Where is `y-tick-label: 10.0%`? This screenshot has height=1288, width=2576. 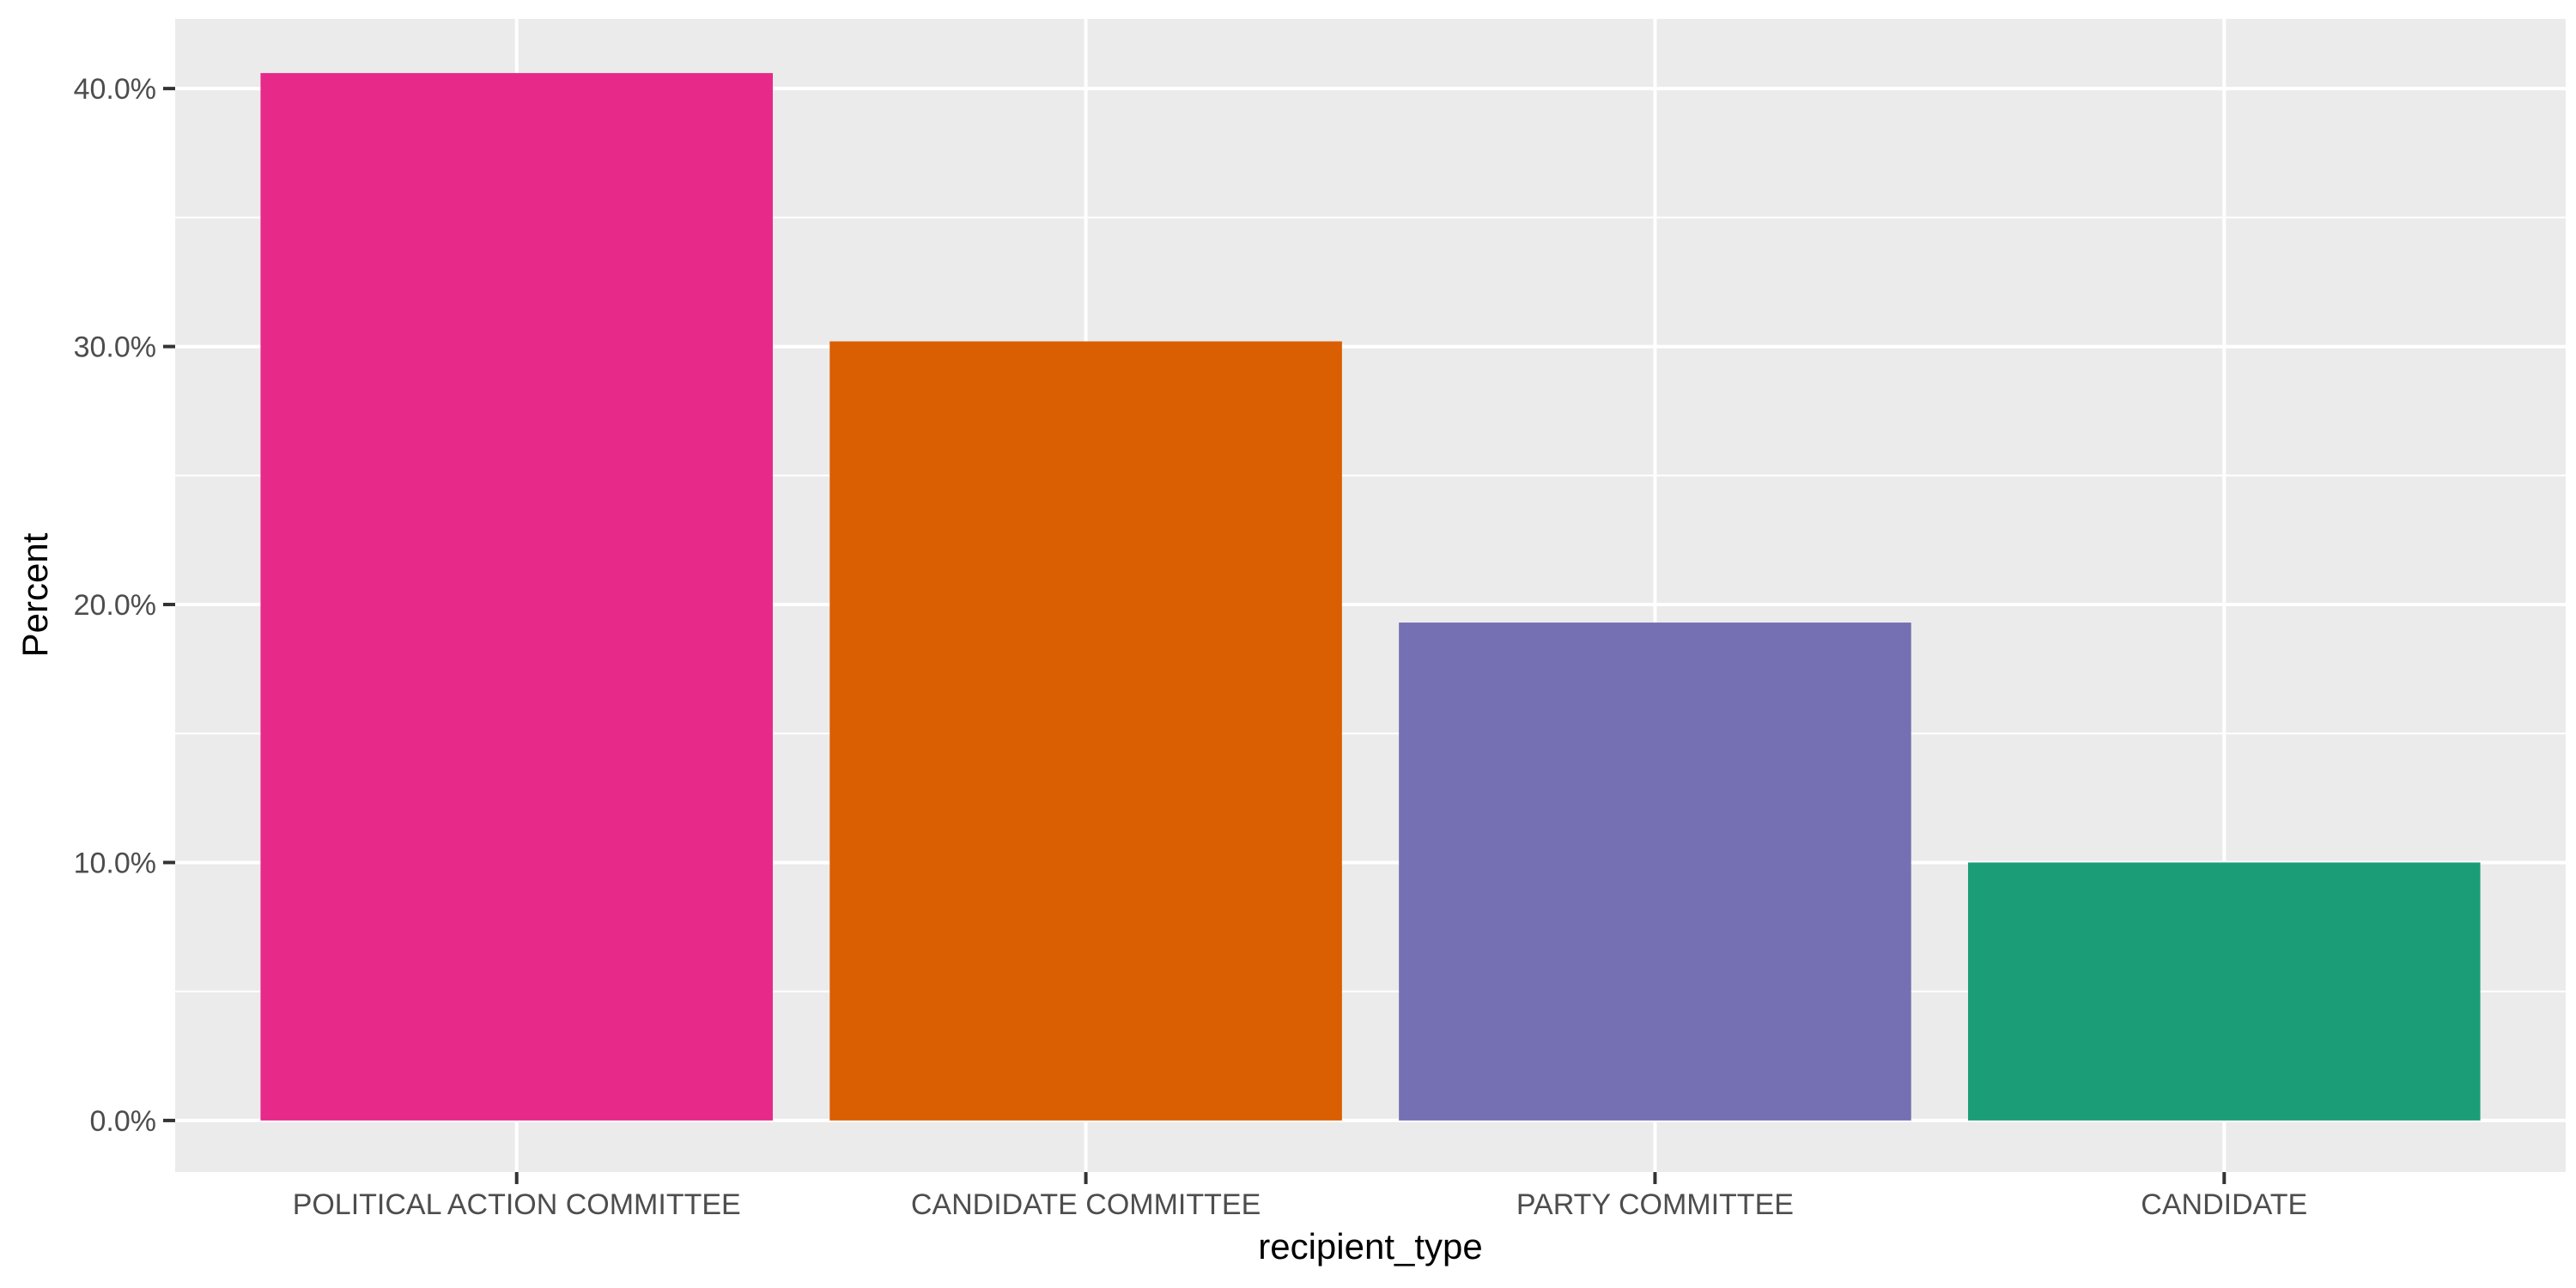
y-tick-label: 10.0% is located at coordinates (115, 863).